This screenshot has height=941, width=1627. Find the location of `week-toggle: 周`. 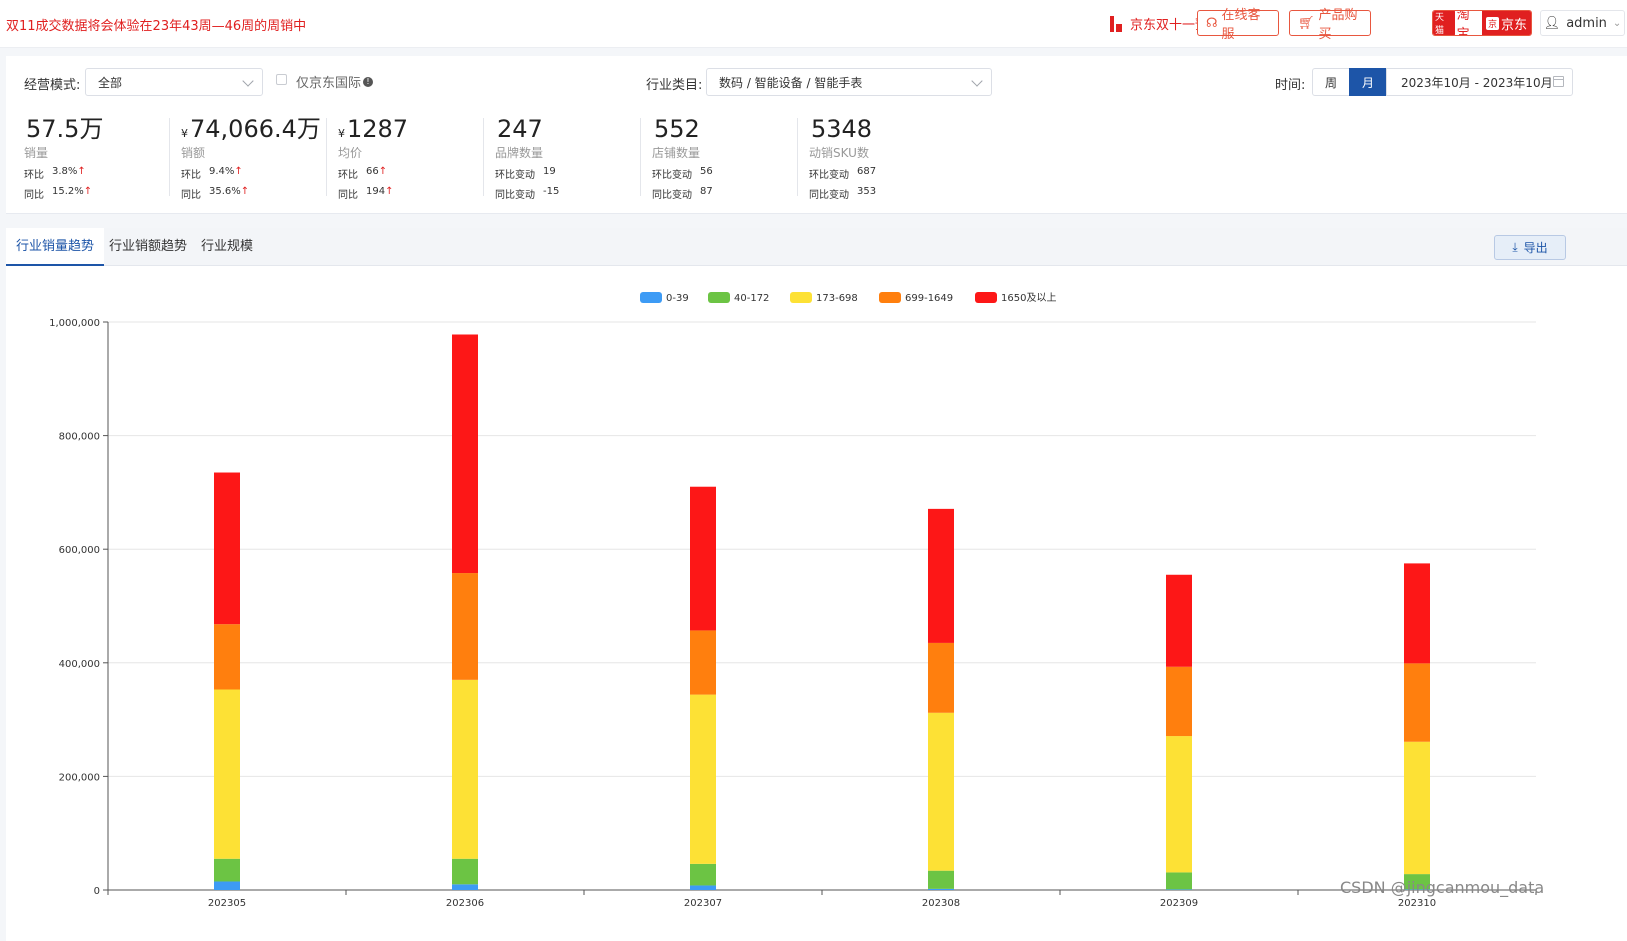

week-toggle: 周 is located at coordinates (1331, 82).